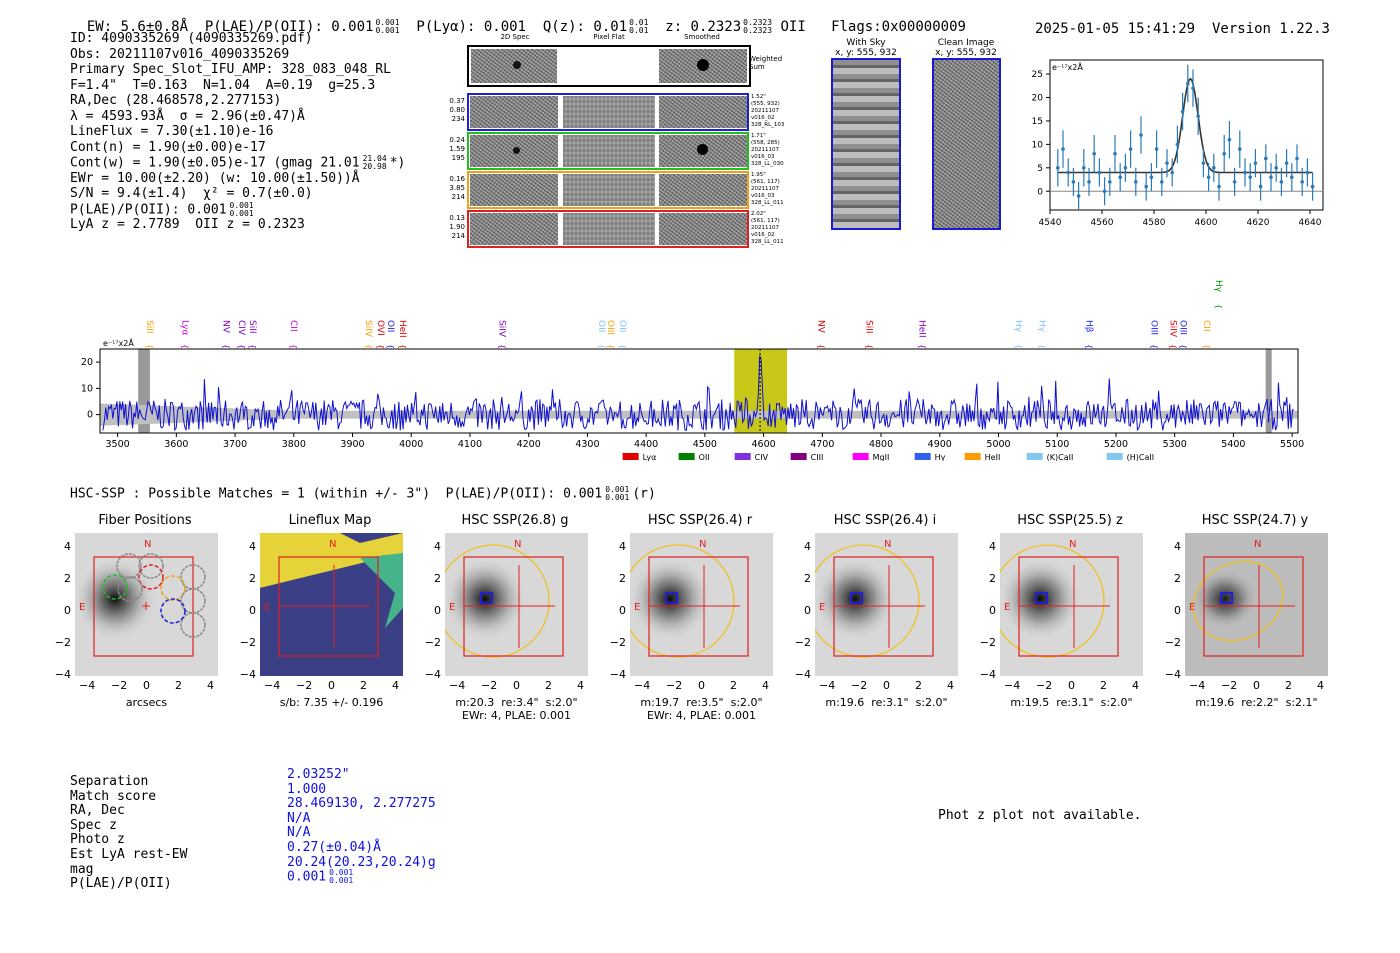  What do you see at coordinates (370, 851) in the screenshot?
I see `match-row: Est LyA rest-EW 0.27(±0.04)Å` at bounding box center [370, 851].